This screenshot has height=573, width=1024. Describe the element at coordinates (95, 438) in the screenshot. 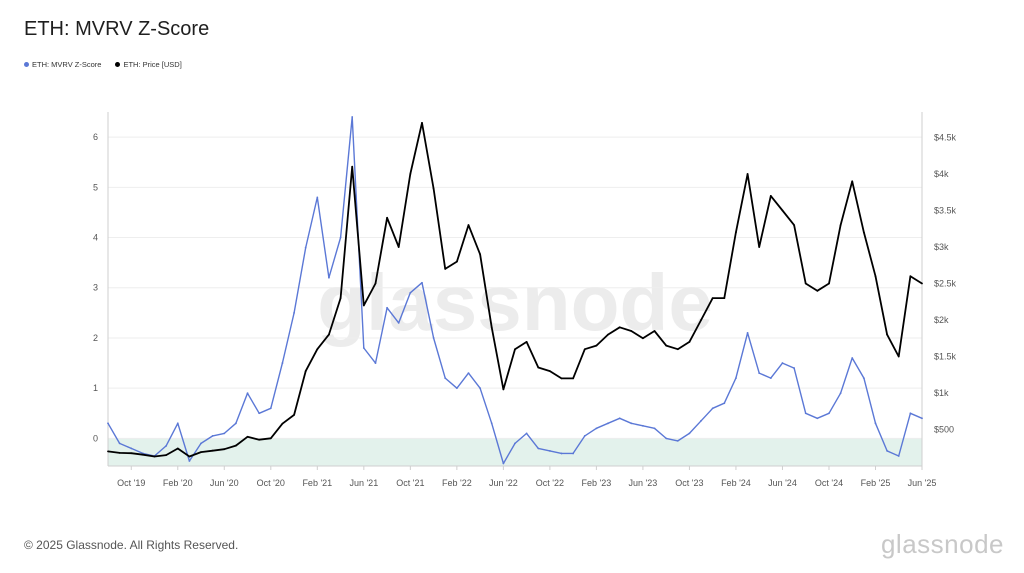

I see `y-left-tick-label: 0` at that location.